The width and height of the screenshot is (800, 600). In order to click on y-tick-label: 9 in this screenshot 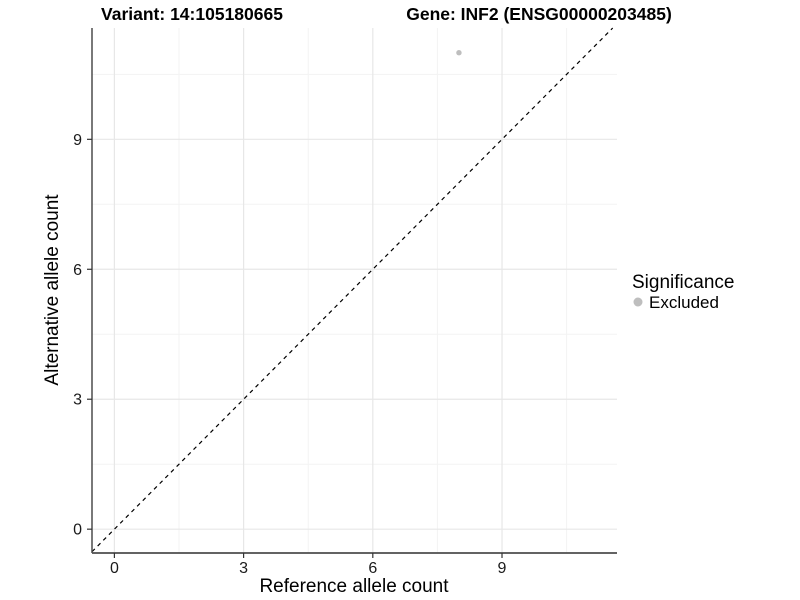, I will do `click(77, 140)`.